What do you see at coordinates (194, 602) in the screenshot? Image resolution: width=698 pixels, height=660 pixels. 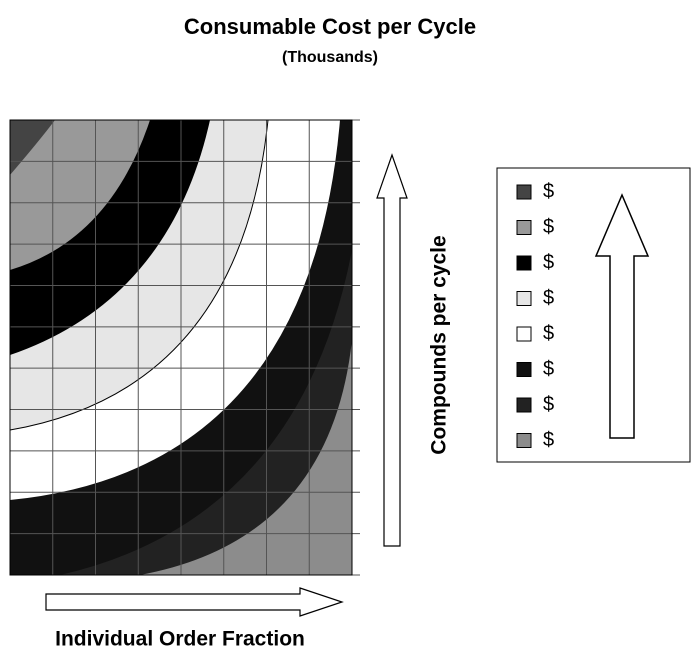 I see `x-arrow` at bounding box center [194, 602].